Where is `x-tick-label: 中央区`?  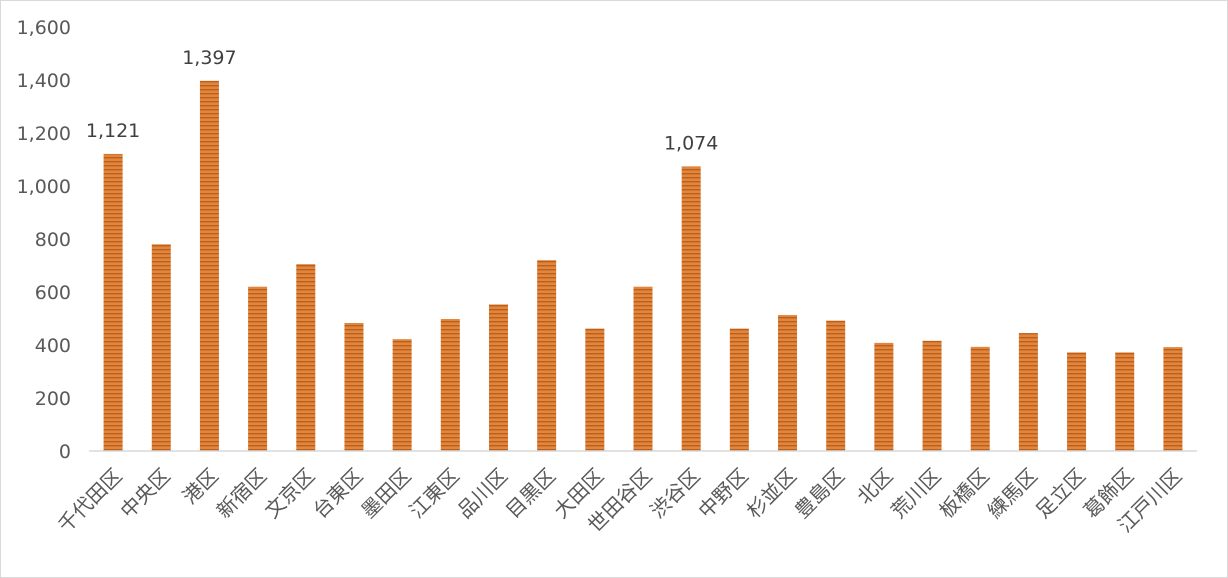
x-tick-label: 中央区 is located at coordinates (144, 493).